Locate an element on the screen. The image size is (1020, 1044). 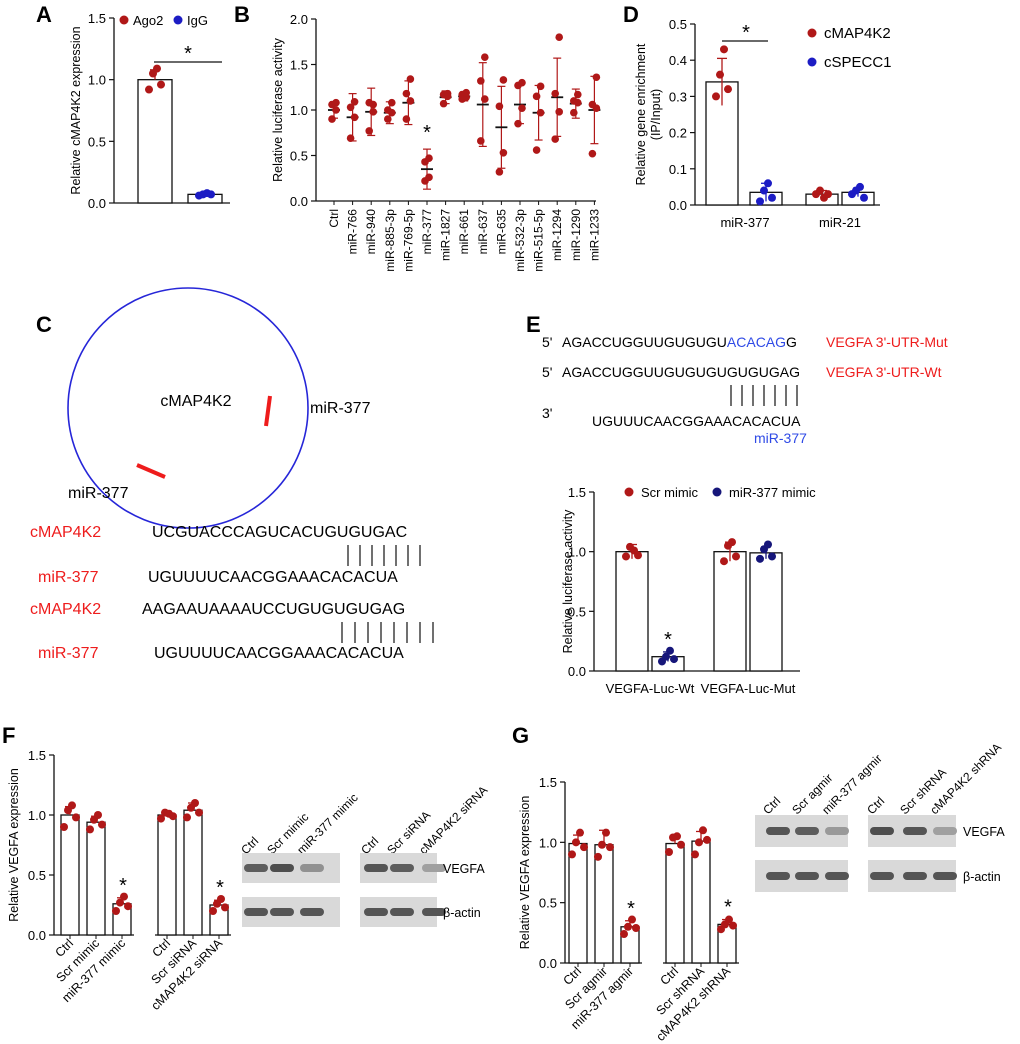
b-x-tick-label: miR-940 is located at coordinates (371, 232).